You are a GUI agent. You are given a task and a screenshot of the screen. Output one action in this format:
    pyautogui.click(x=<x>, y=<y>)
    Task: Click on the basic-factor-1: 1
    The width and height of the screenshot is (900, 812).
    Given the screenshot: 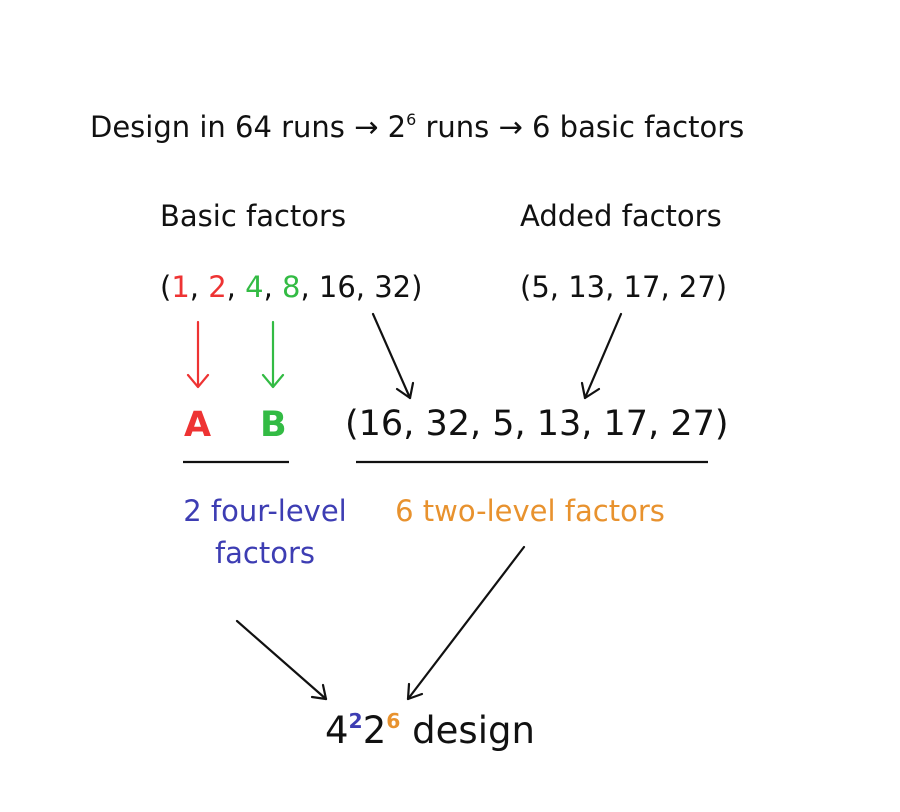 What is the action you would take?
    pyautogui.click(x=180, y=287)
    